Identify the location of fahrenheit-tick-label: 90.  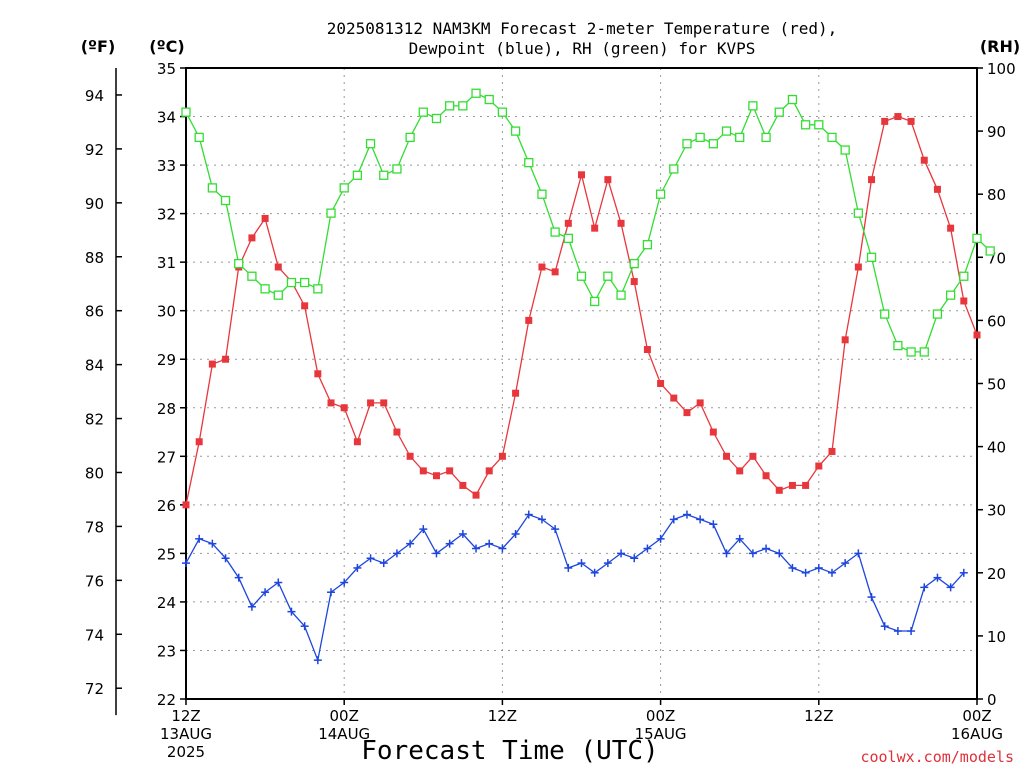
(94, 204).